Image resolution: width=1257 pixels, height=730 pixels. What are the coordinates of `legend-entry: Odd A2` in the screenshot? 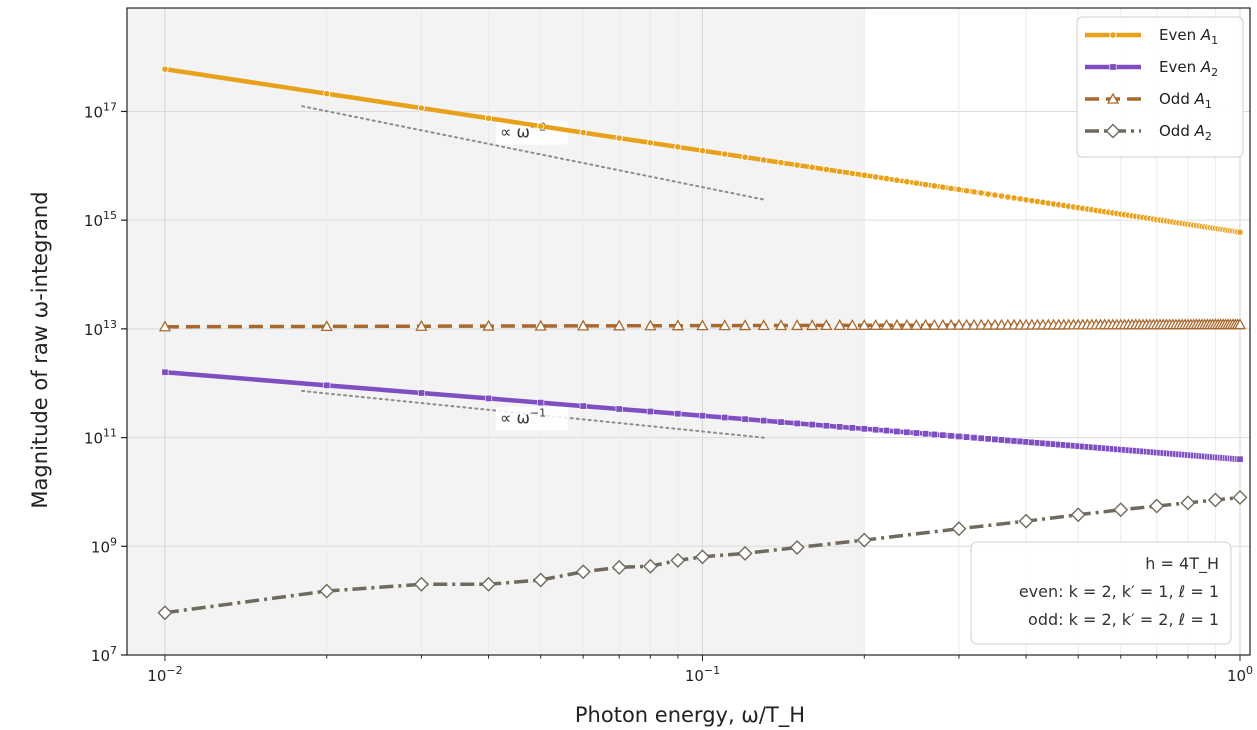 It's located at (1148, 132).